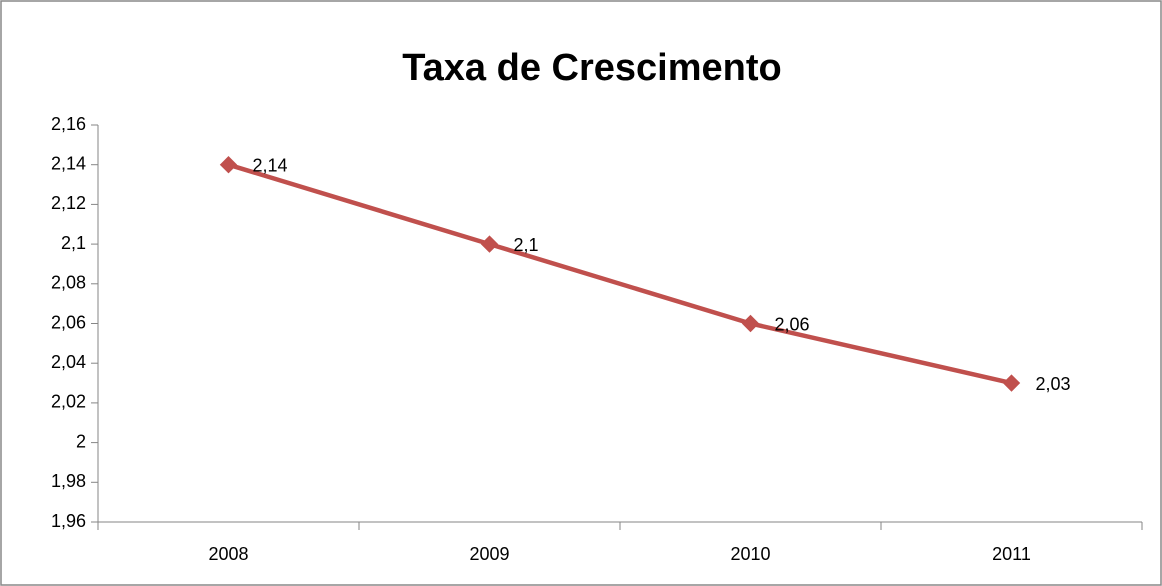  What do you see at coordinates (1053, 384) in the screenshot?
I see `data-label: 2,03` at bounding box center [1053, 384].